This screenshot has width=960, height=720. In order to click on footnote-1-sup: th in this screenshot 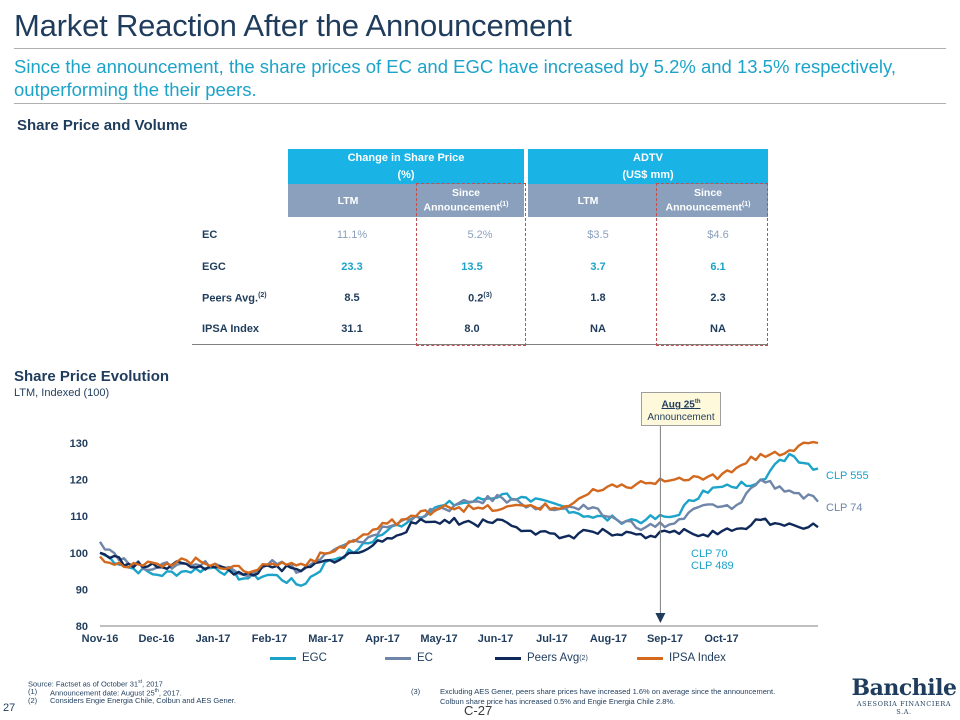, I will do `click(156, 691)`.